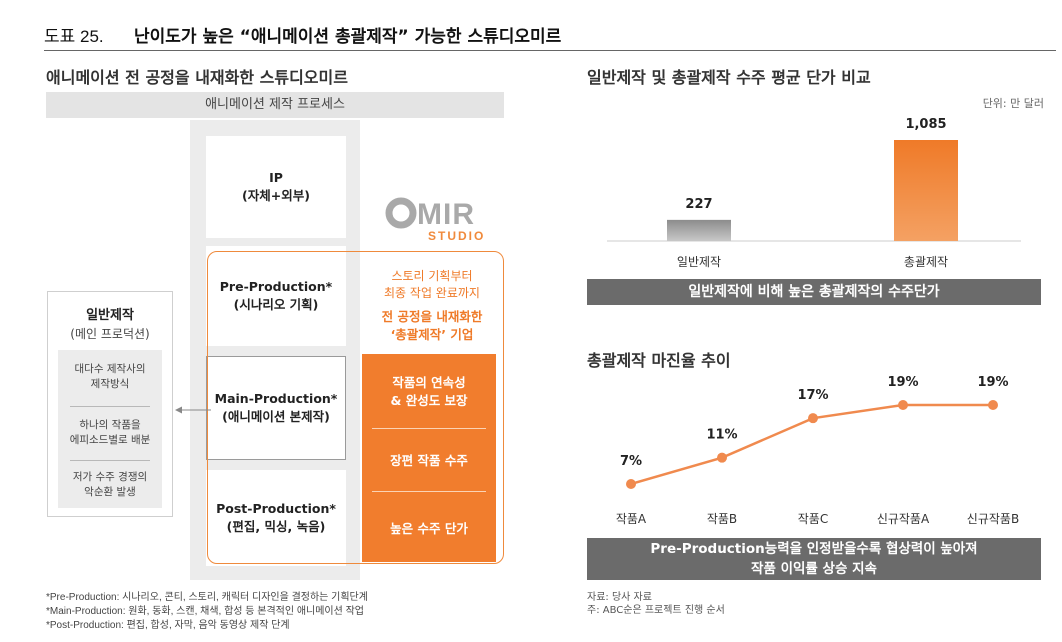 The width and height of the screenshot is (1062, 642). I want to click on logo-main-text: MIR, so click(446, 214).